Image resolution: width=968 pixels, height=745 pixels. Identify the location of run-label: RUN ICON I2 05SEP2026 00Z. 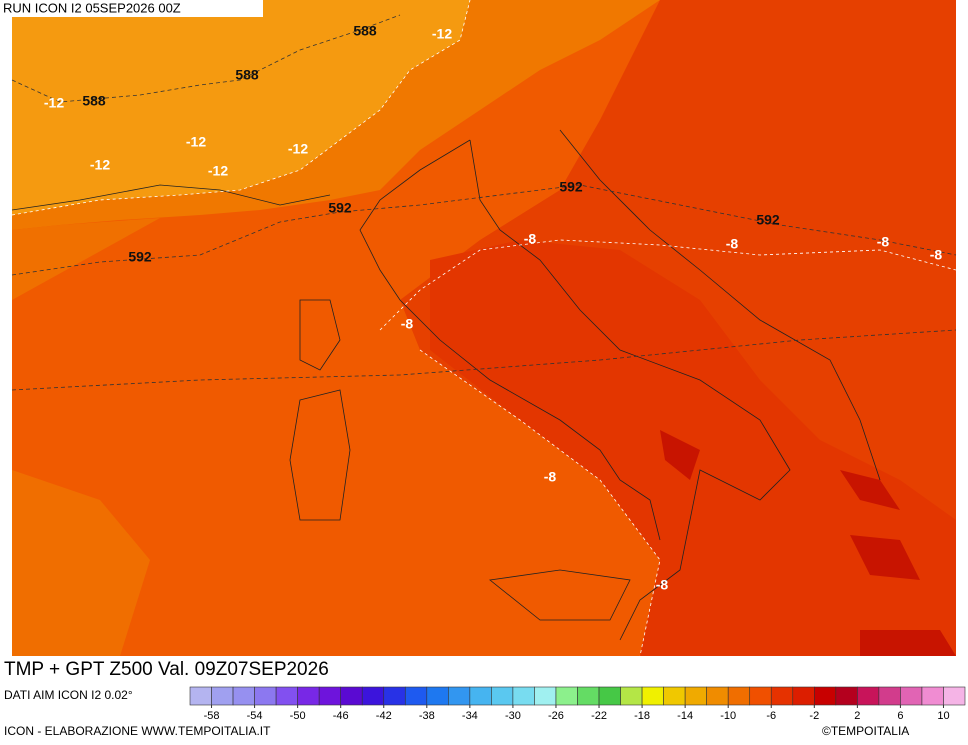
(92, 7).